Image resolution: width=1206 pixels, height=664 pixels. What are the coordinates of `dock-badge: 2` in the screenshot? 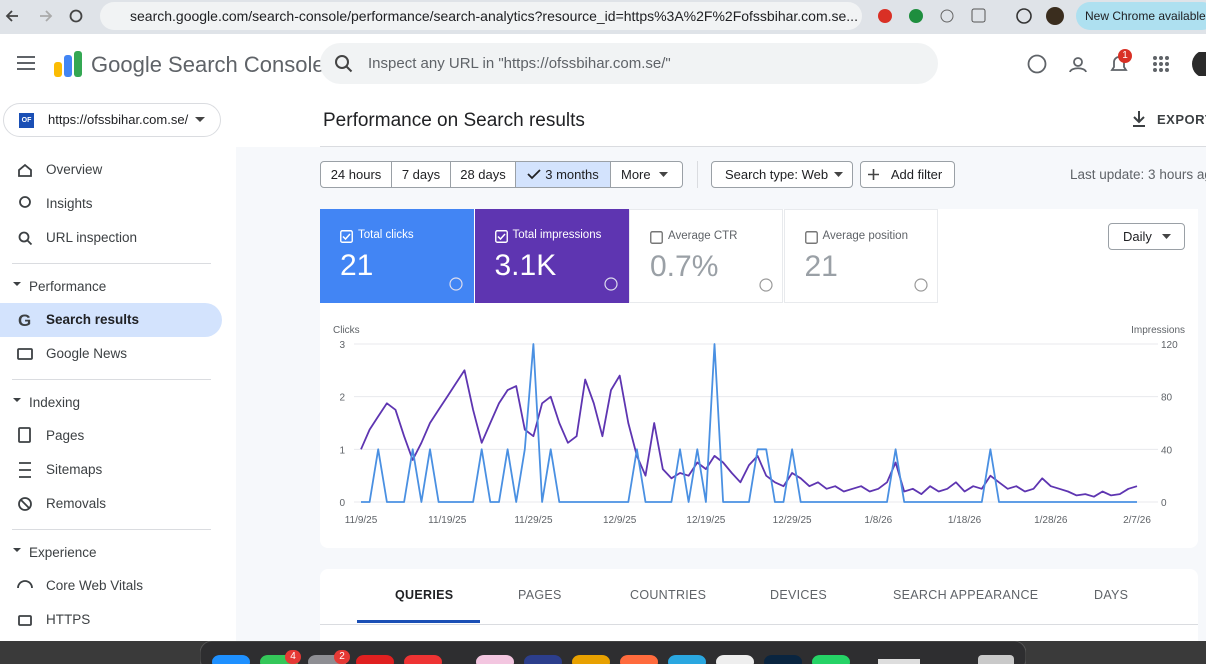 It's located at (342, 657).